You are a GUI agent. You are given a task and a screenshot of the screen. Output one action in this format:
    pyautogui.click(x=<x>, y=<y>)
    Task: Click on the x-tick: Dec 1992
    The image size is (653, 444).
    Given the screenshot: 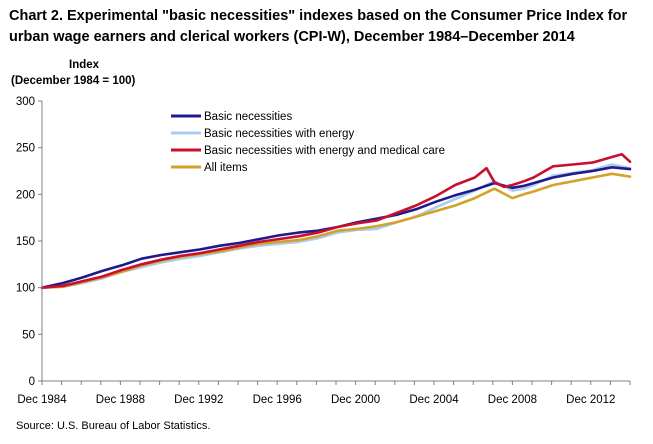 What is the action you would take?
    pyautogui.click(x=198, y=400)
    